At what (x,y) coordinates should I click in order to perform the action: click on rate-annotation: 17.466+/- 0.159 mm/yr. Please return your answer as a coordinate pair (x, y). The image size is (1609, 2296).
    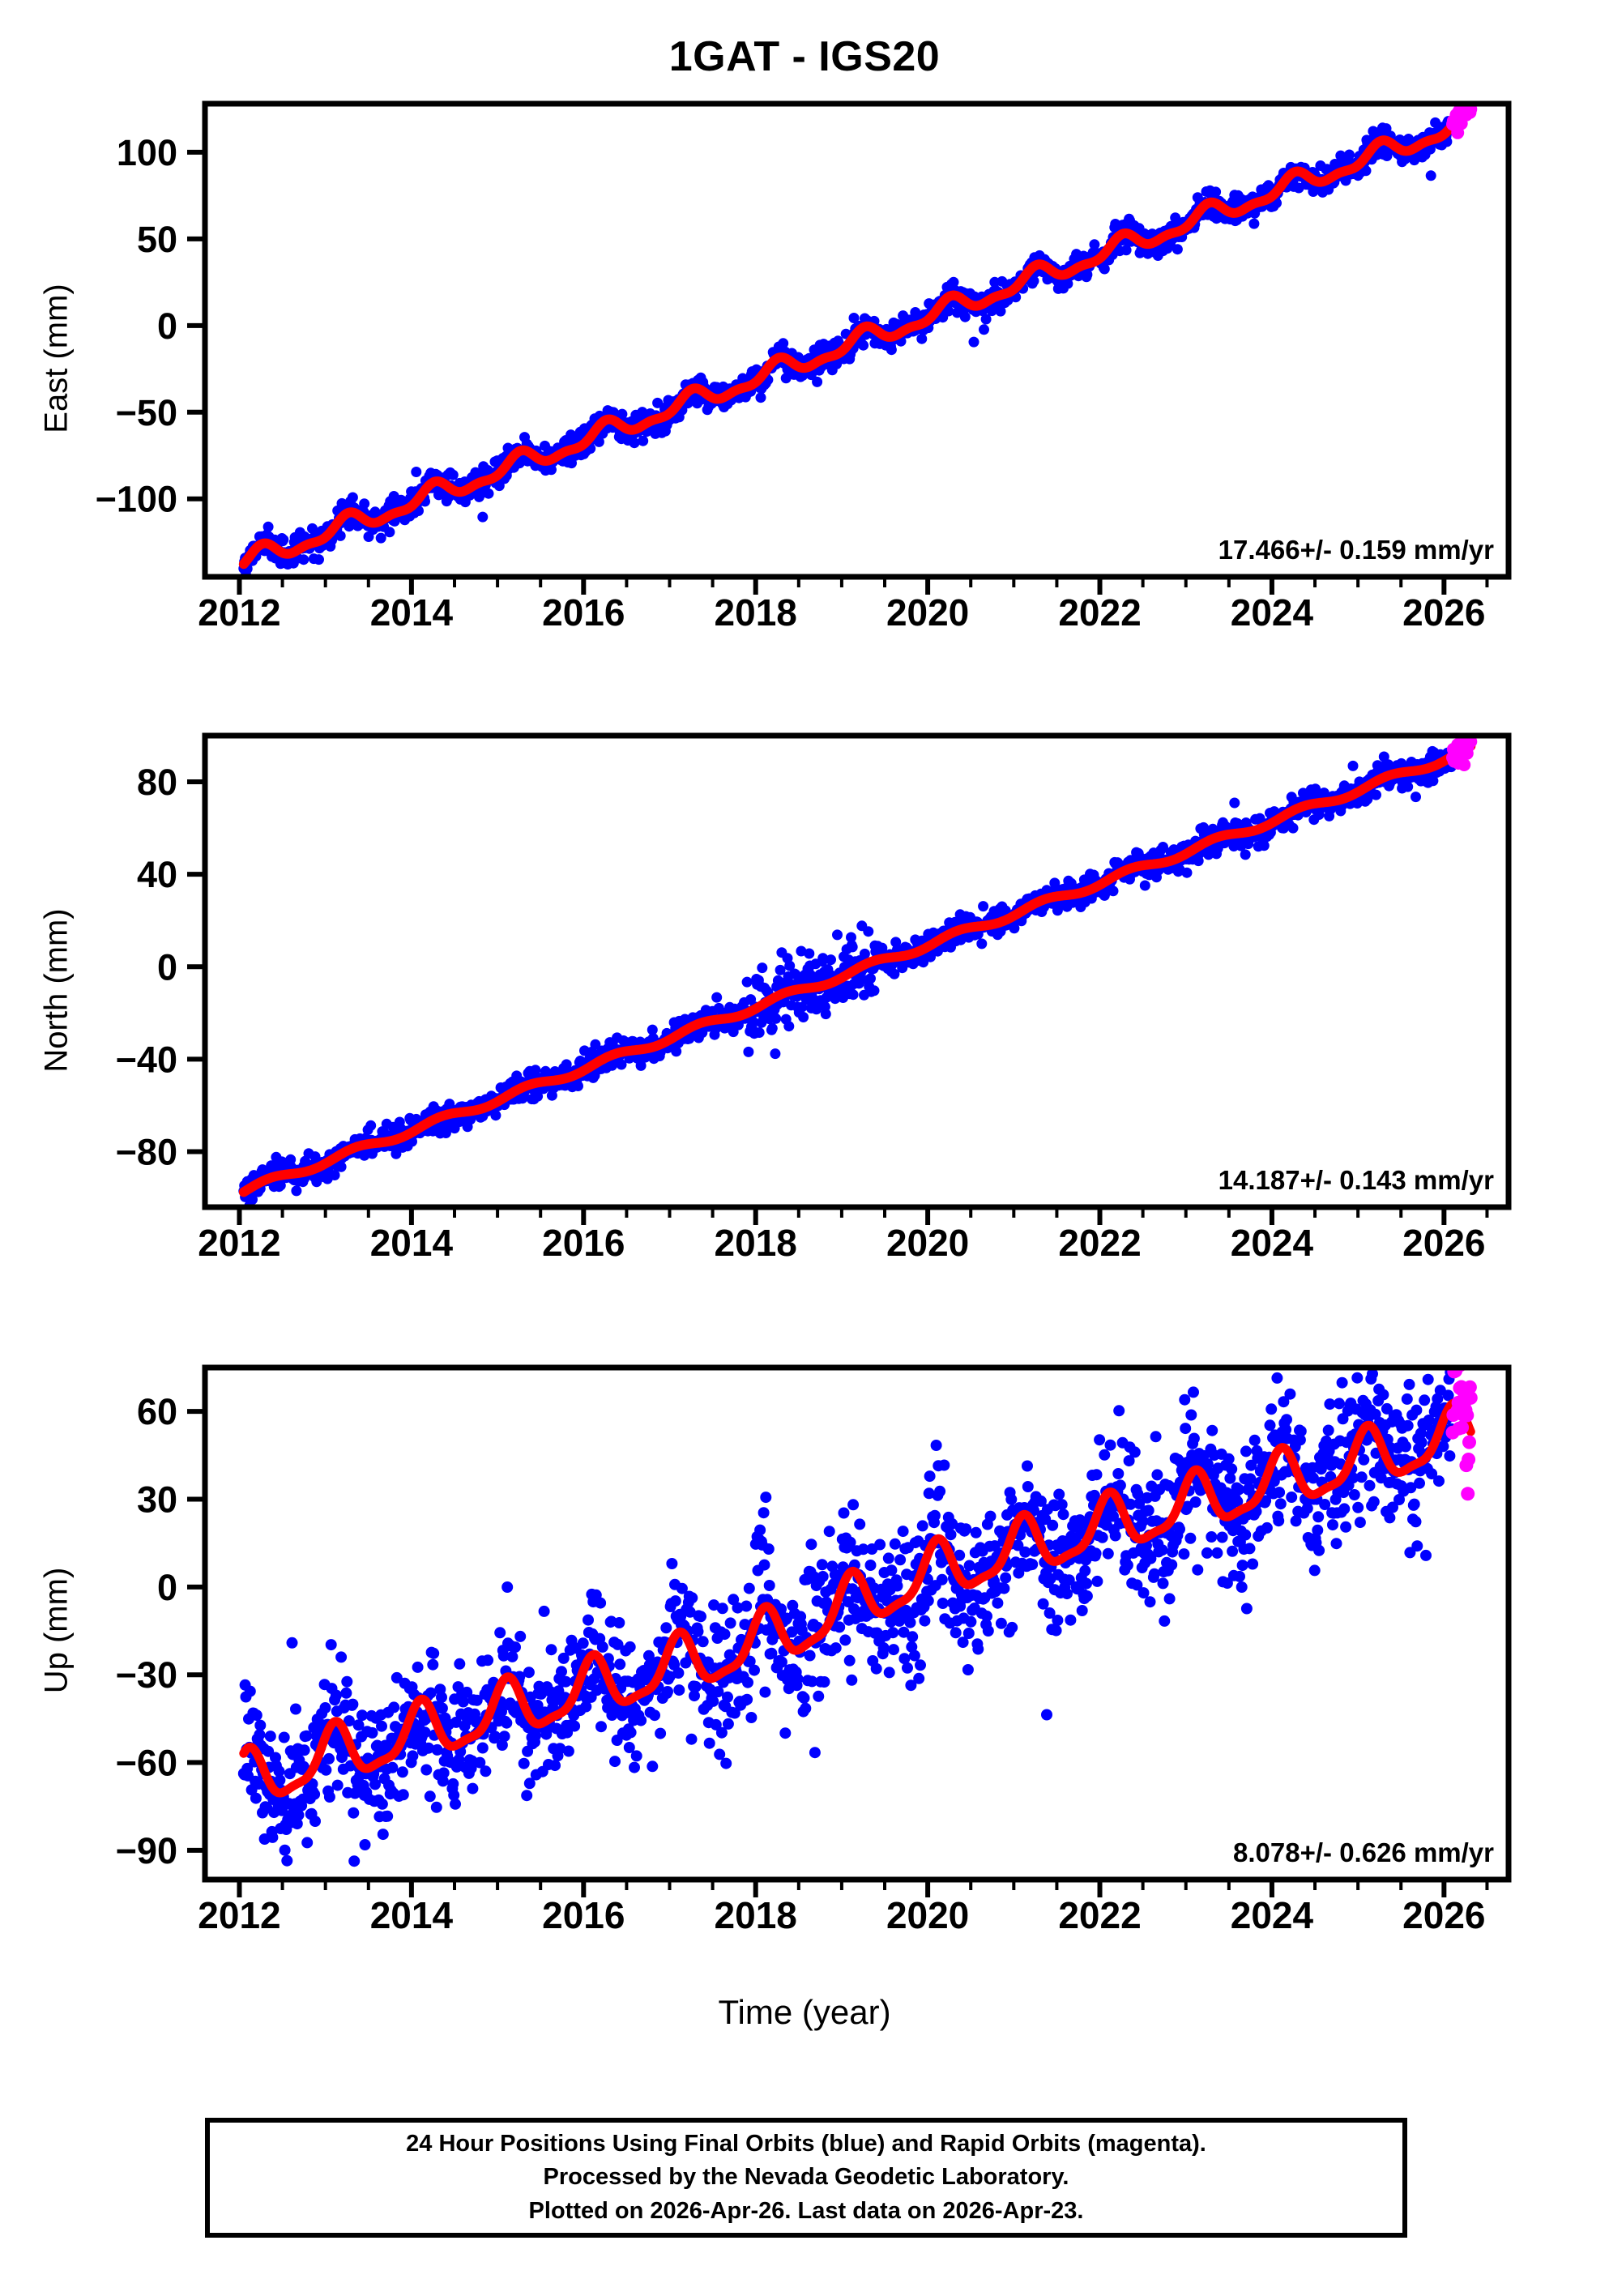
    Looking at the image, I should click on (1356, 550).